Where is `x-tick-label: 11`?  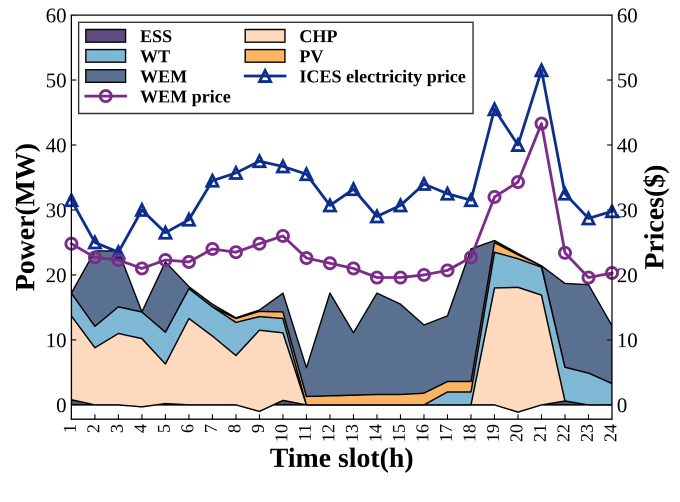 x-tick-label: 11 is located at coordinates (304, 432).